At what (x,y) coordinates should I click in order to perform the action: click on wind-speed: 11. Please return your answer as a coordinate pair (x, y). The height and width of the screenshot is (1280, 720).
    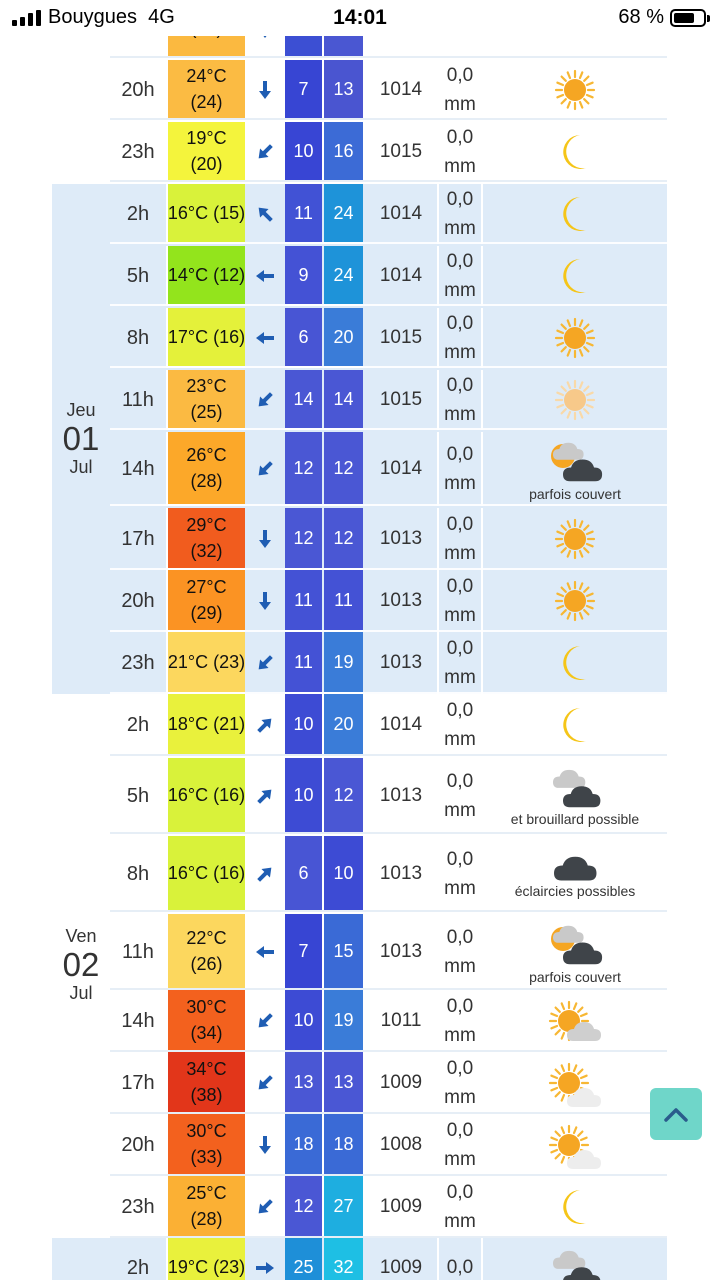
    Looking at the image, I should click on (303, 663).